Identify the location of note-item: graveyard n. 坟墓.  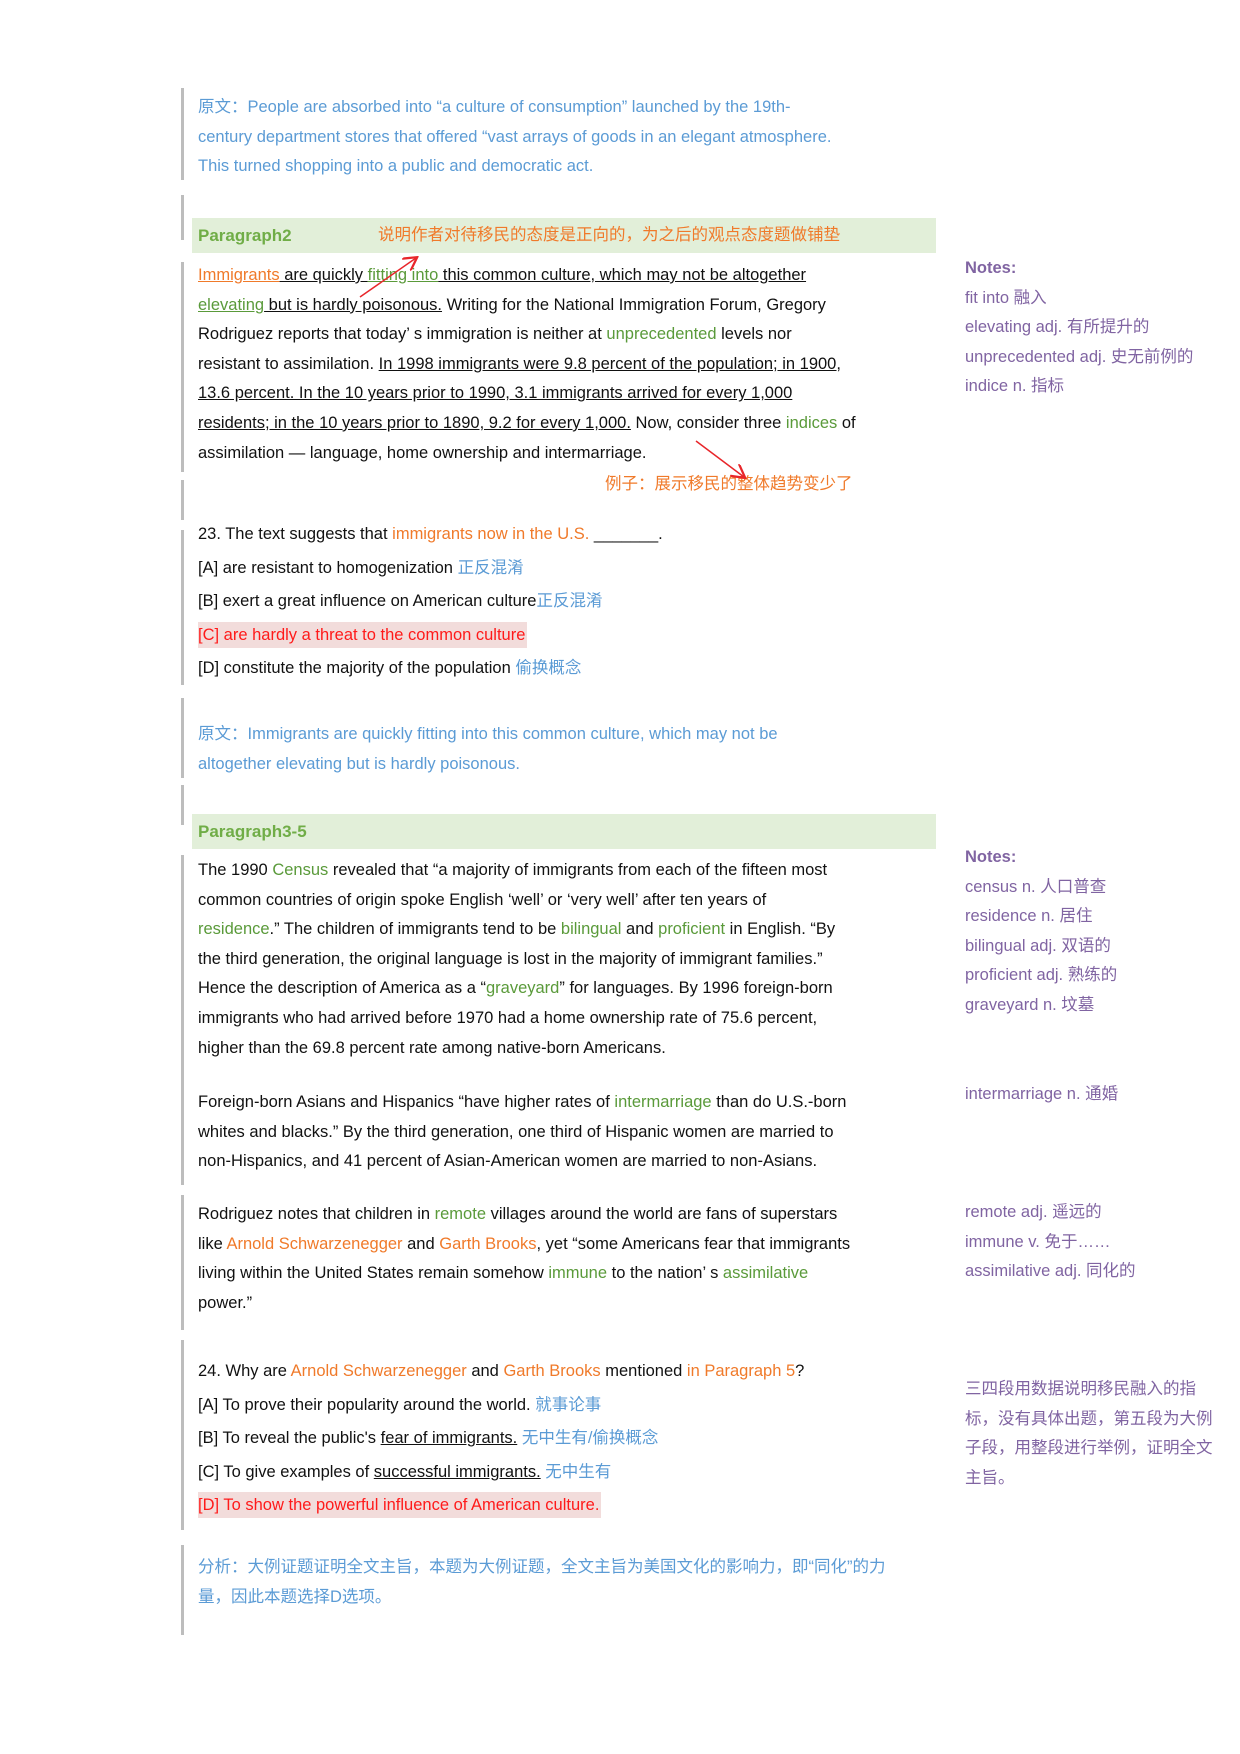
(1030, 1004).